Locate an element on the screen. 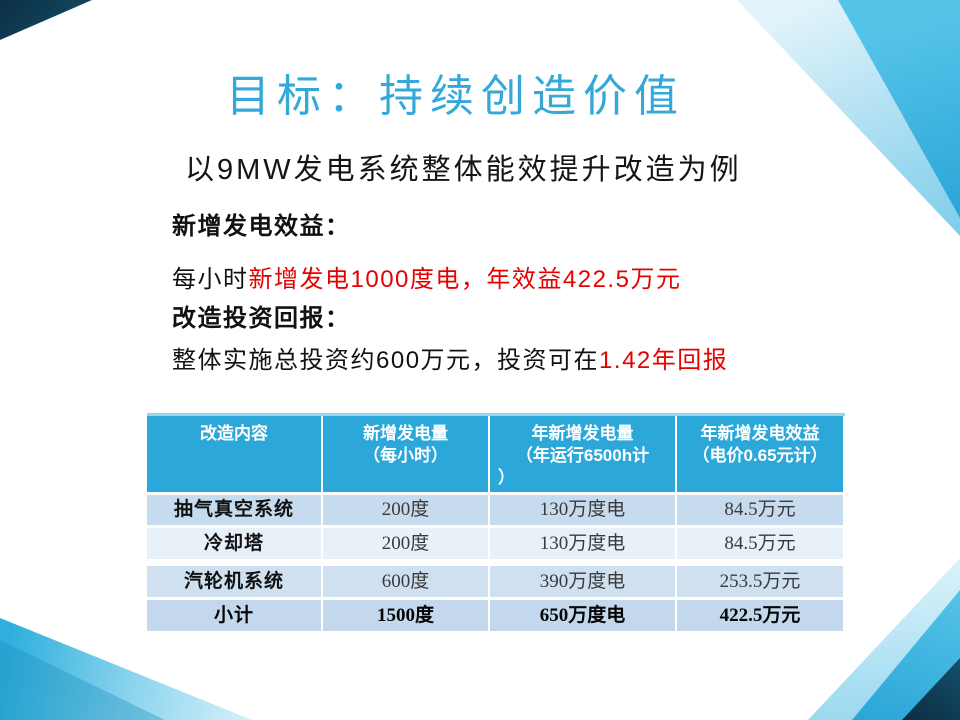 Image resolution: width=960 pixels, height=720 pixels. header-benefit-line2: （电价0.65元计） is located at coordinates (760, 455).